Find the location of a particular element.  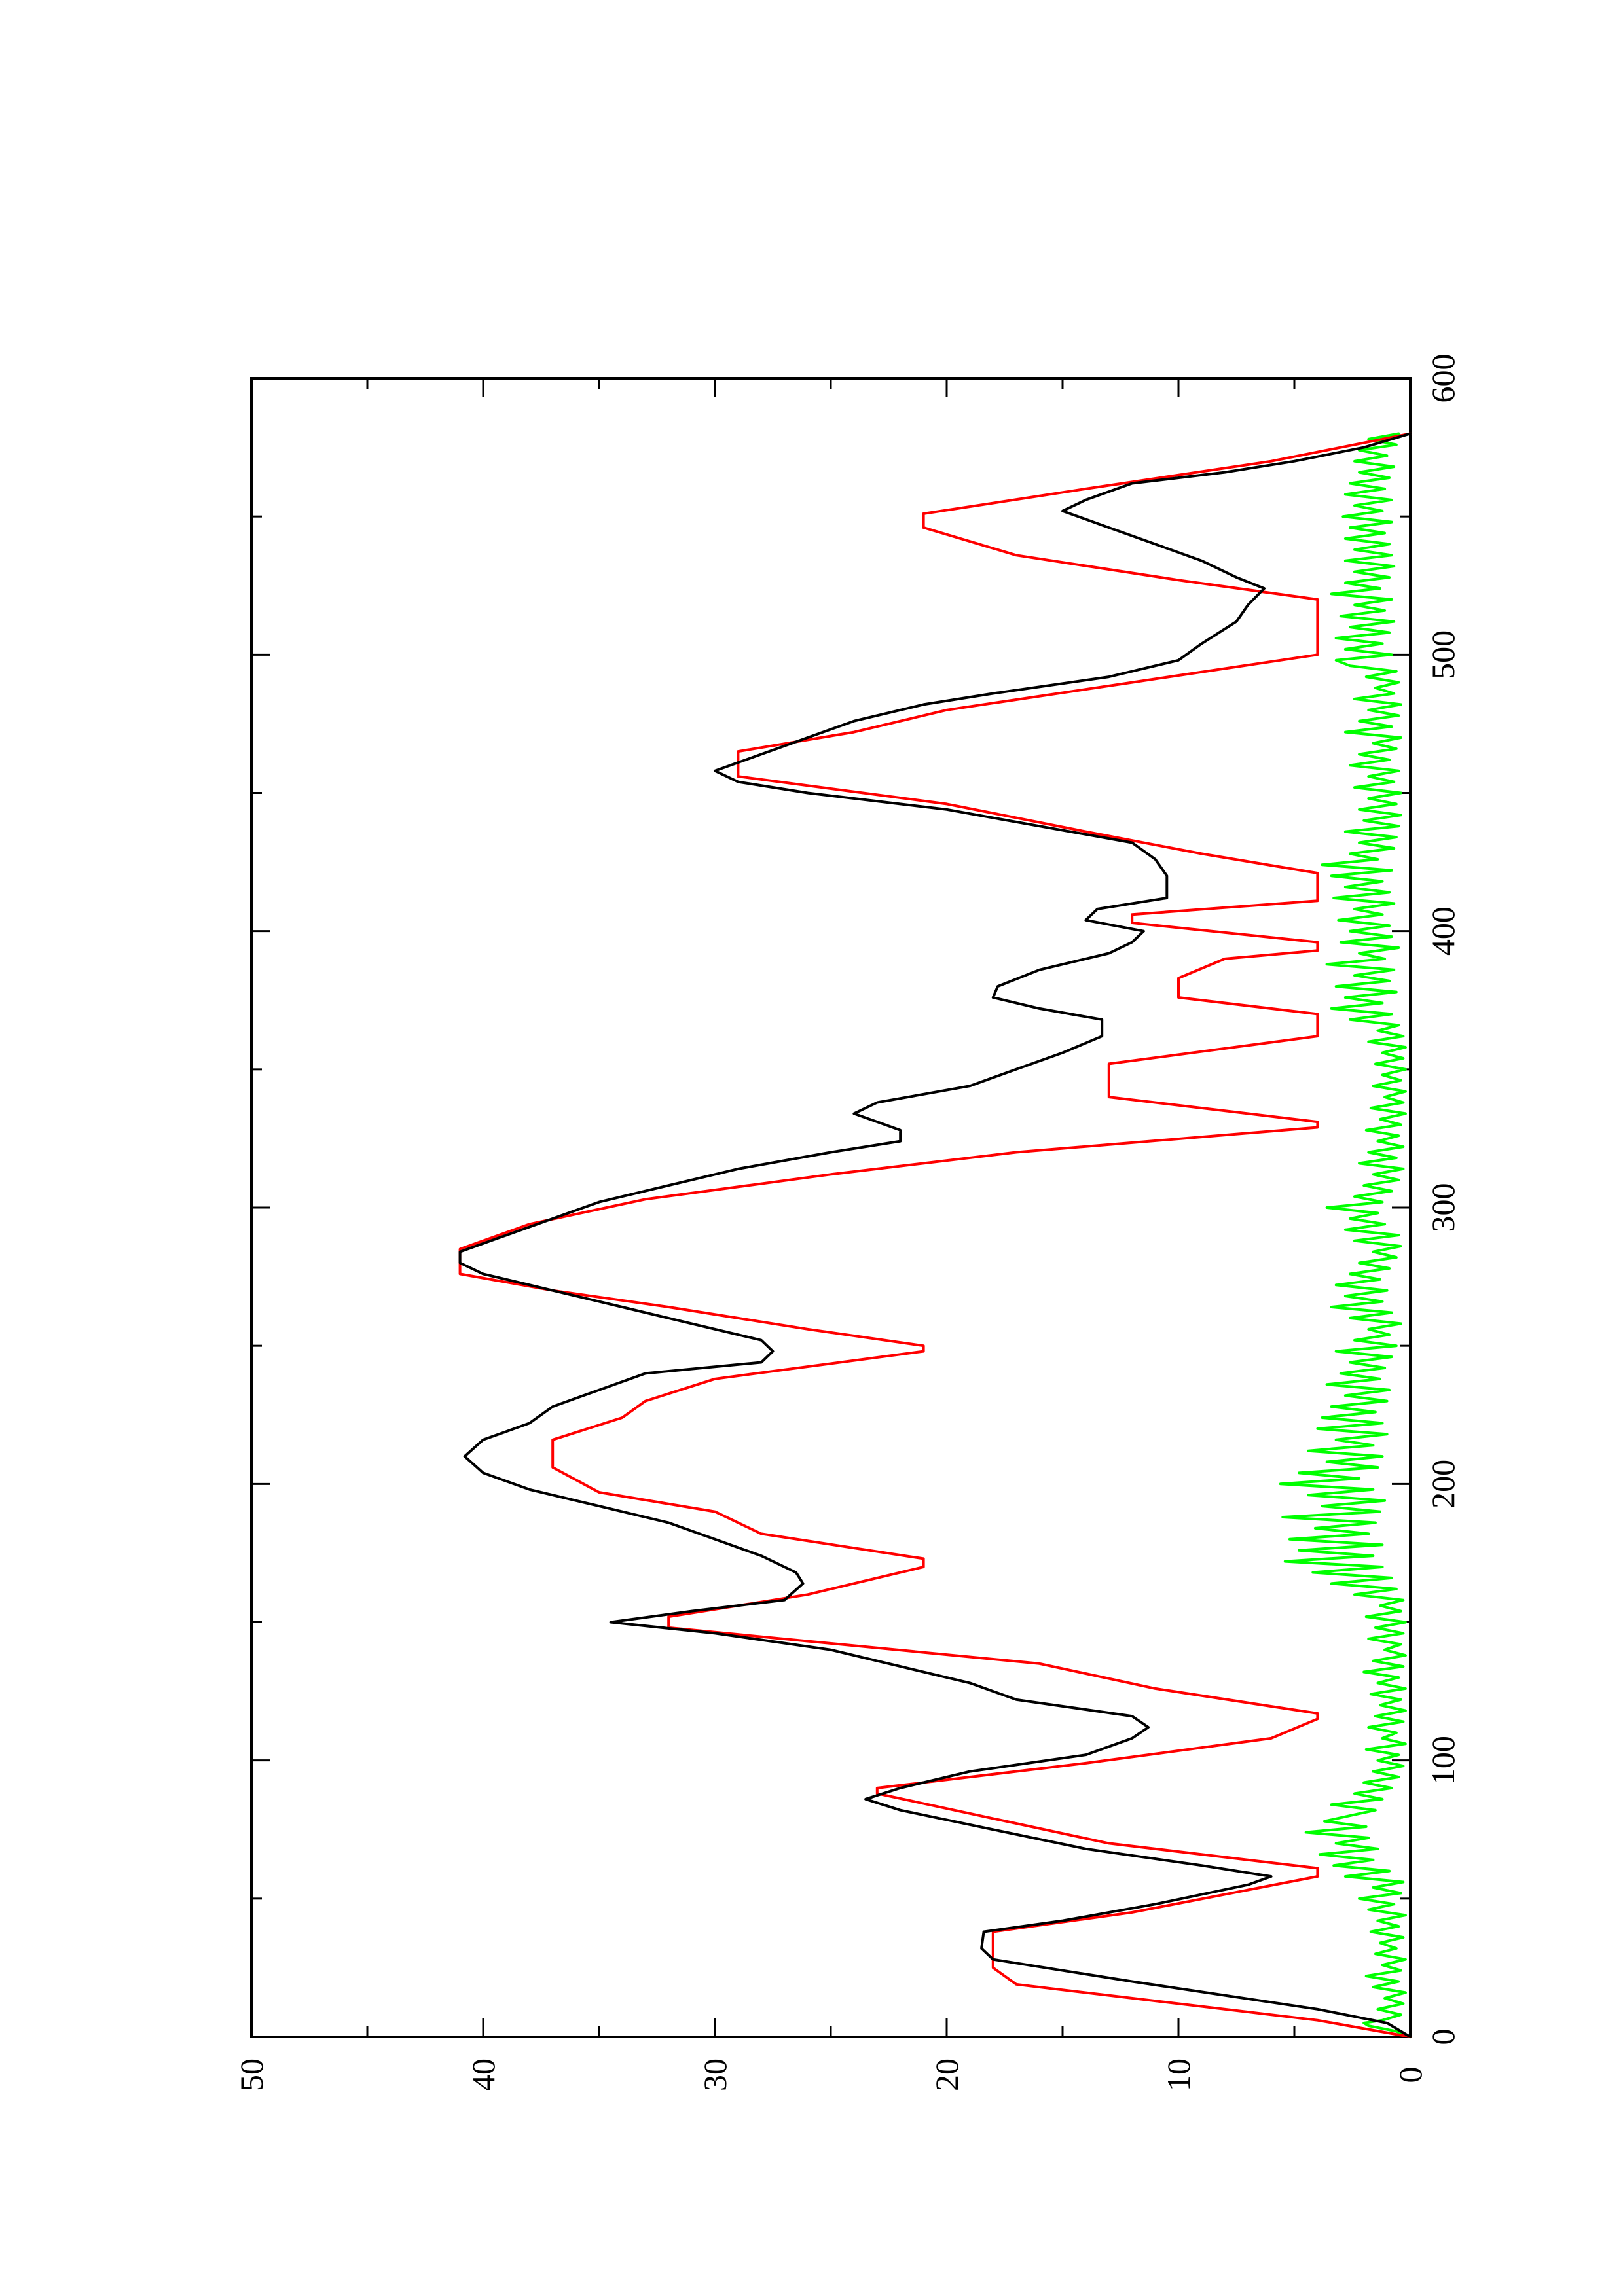

y-tick-label: 20 is located at coordinates (946, 2074).